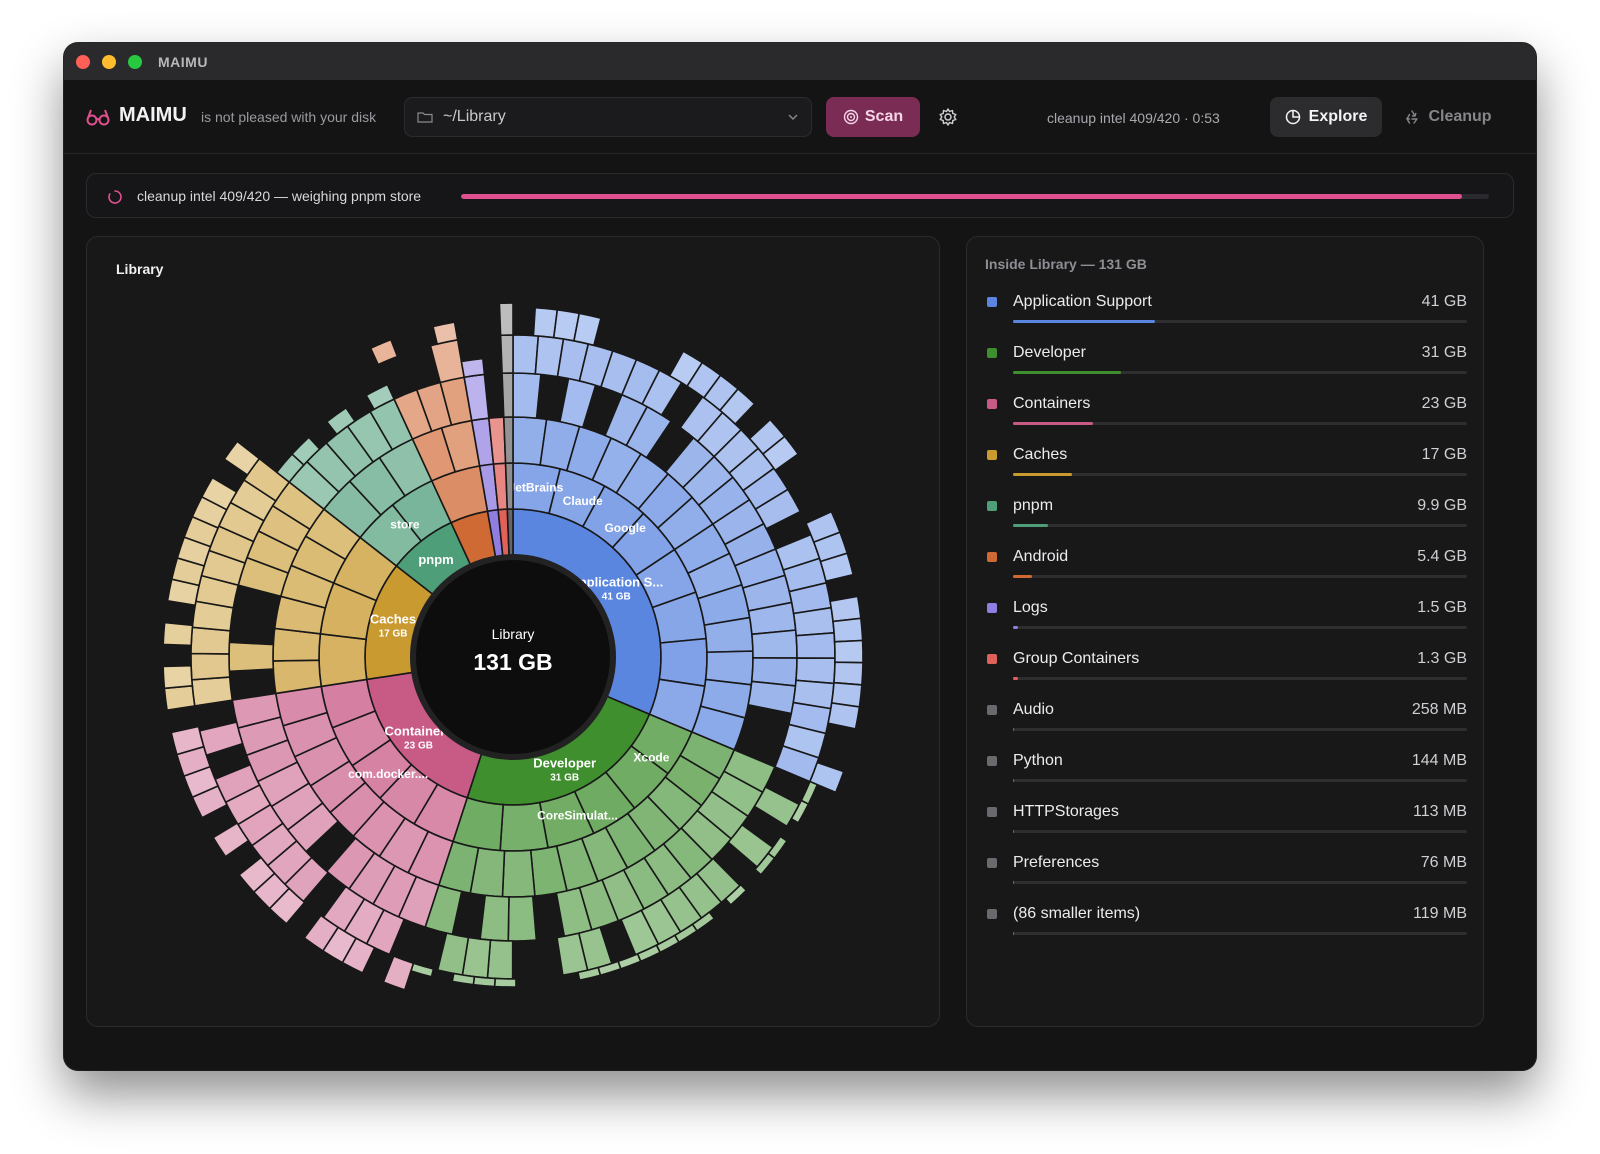  Describe the element at coordinates (510, 533) in the screenshot. I see `sunburst-segment-rest` at that location.